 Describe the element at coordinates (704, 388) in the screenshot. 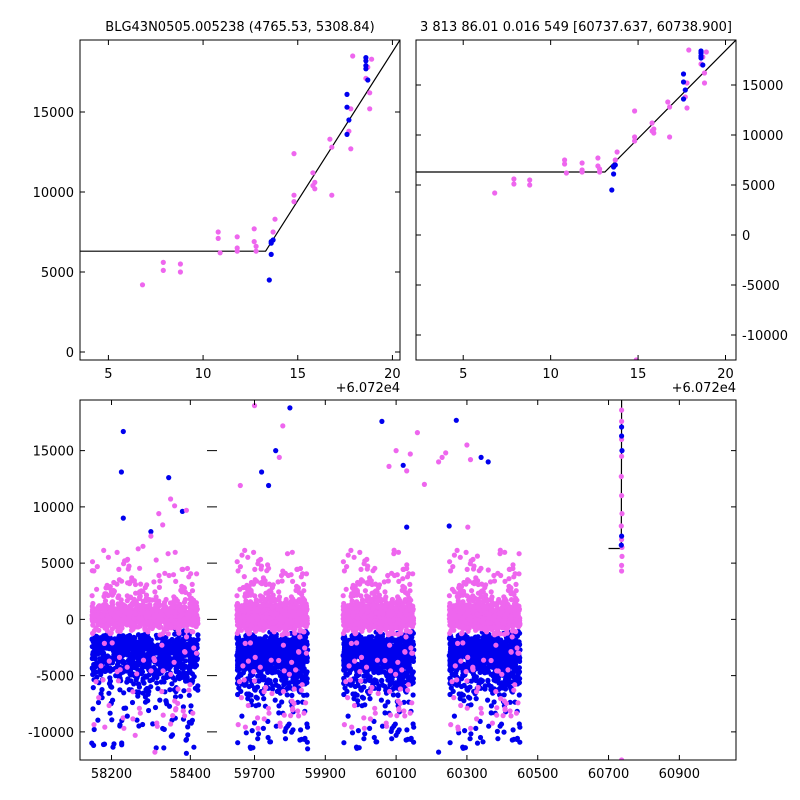

I see `x-offset-label: +6.072e4` at that location.